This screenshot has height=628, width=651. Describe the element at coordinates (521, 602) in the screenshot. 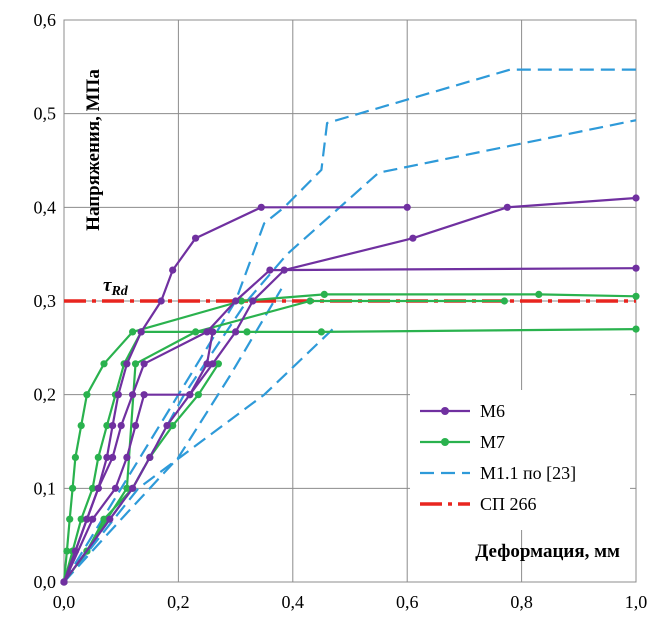

I see `x-tick-label: 0,8` at that location.